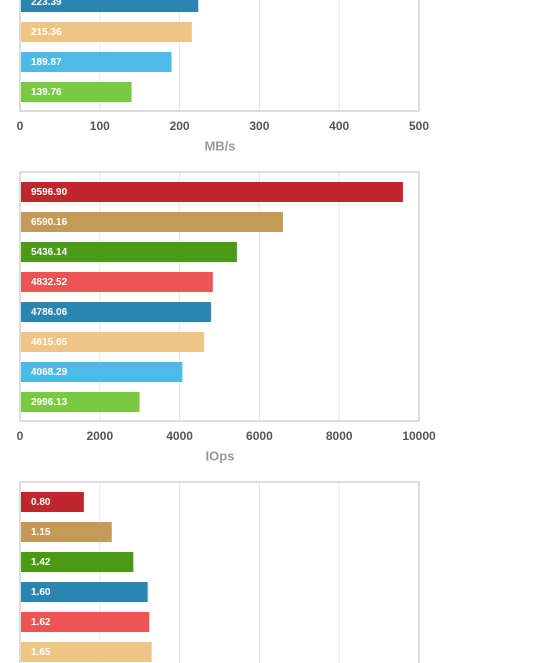  Describe the element at coordinates (259, 126) in the screenshot. I see `x-tick-label: 300` at that location.